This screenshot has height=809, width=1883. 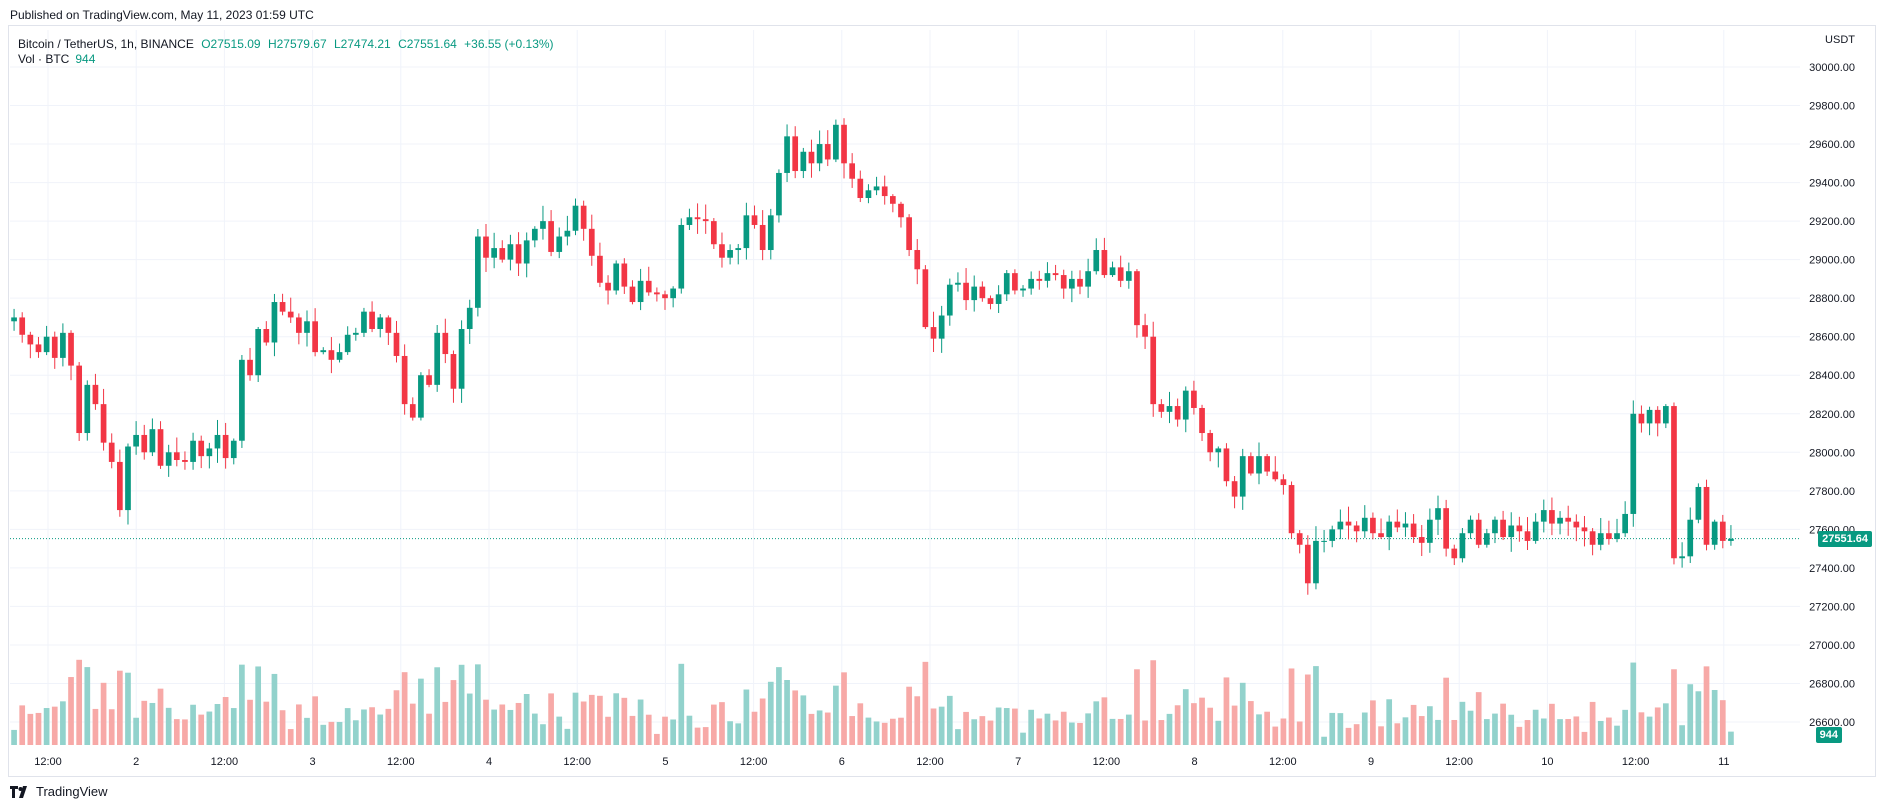 What do you see at coordinates (1832, 376) in the screenshot?
I see `y-tick-label: 28400.00` at bounding box center [1832, 376].